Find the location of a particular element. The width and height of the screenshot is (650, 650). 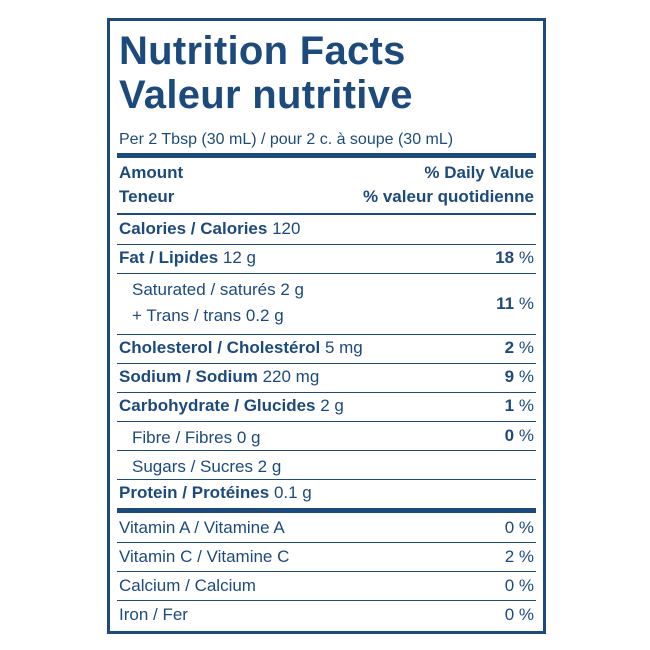

nutrient: Sodium / Sodium 220 mg is located at coordinates (219, 377).